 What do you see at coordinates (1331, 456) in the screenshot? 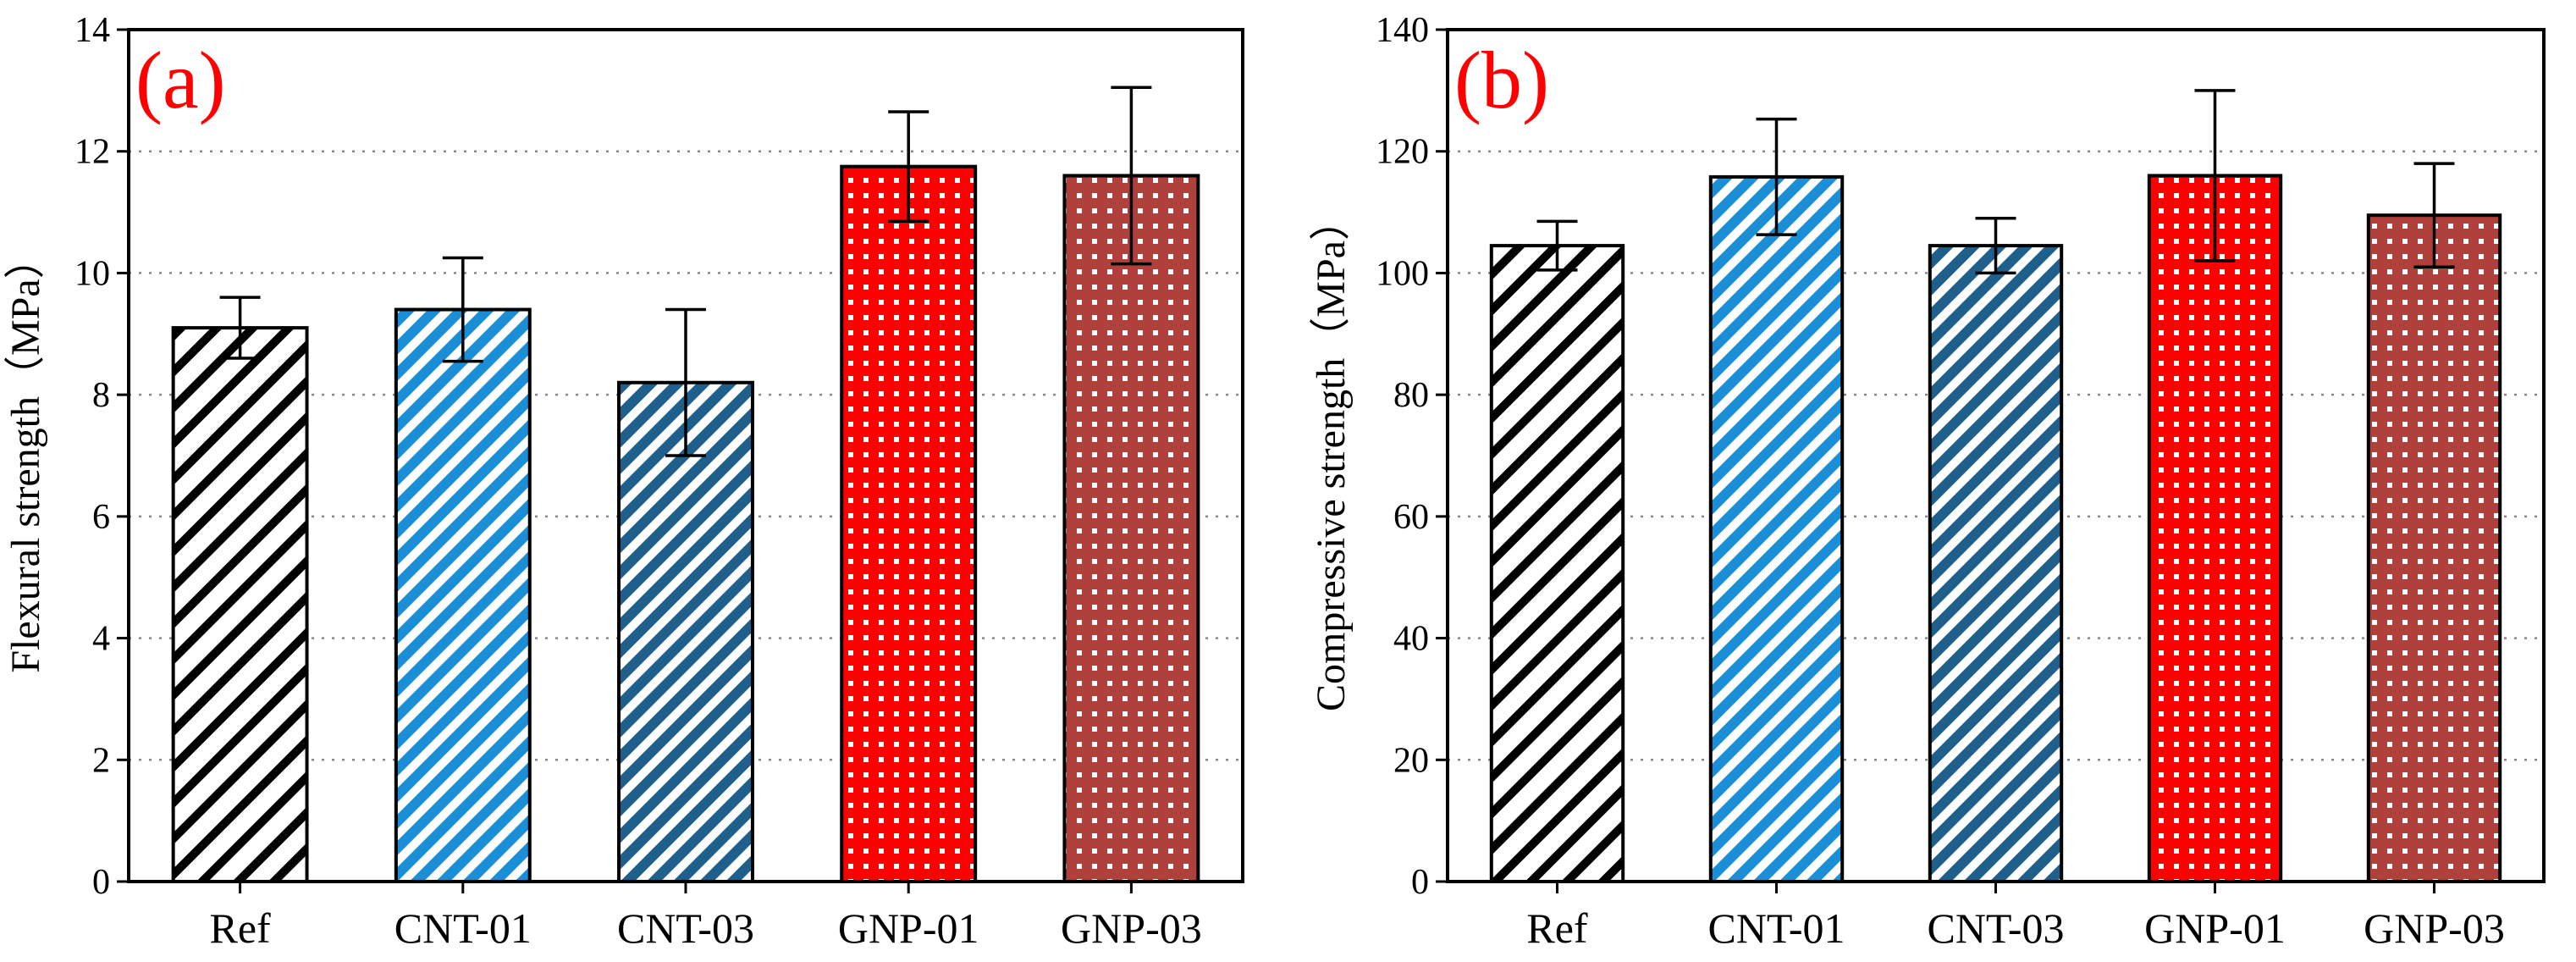
I see `y-axis-title: Compressive strength（MPa）` at bounding box center [1331, 456].